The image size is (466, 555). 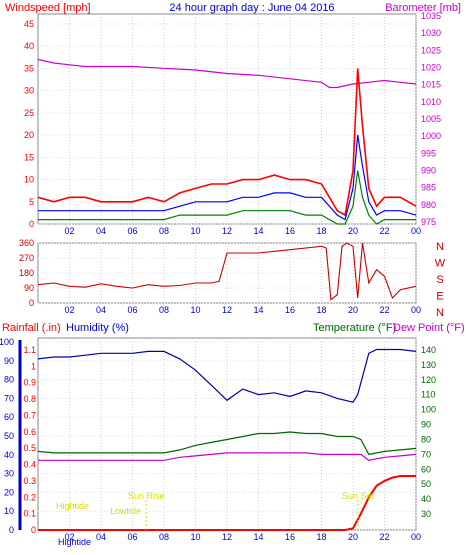 What do you see at coordinates (290, 537) in the screenshot?
I see `temp-x-tick-label: 16` at bounding box center [290, 537].